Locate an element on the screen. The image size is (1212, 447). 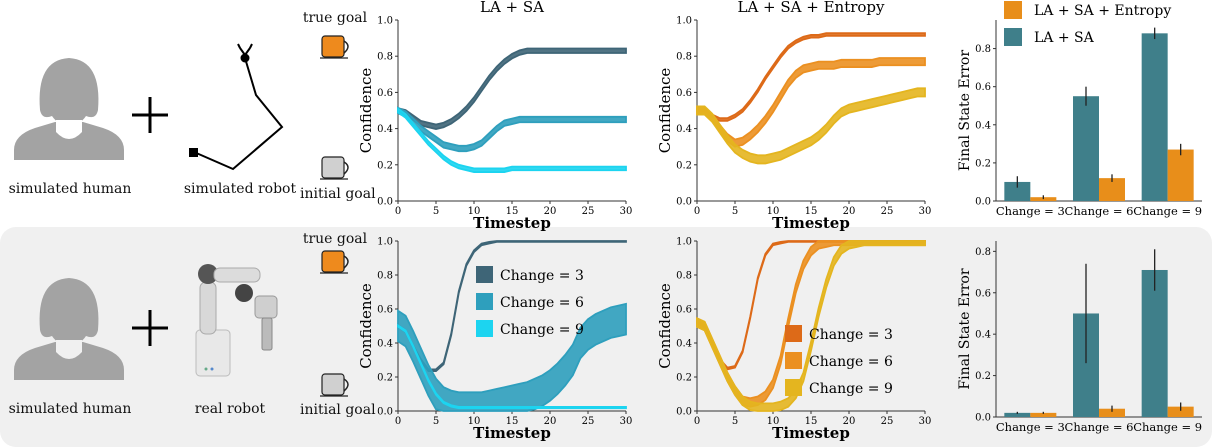
initial-goal-mug-icon-bottom is located at coordinates (334, 385).